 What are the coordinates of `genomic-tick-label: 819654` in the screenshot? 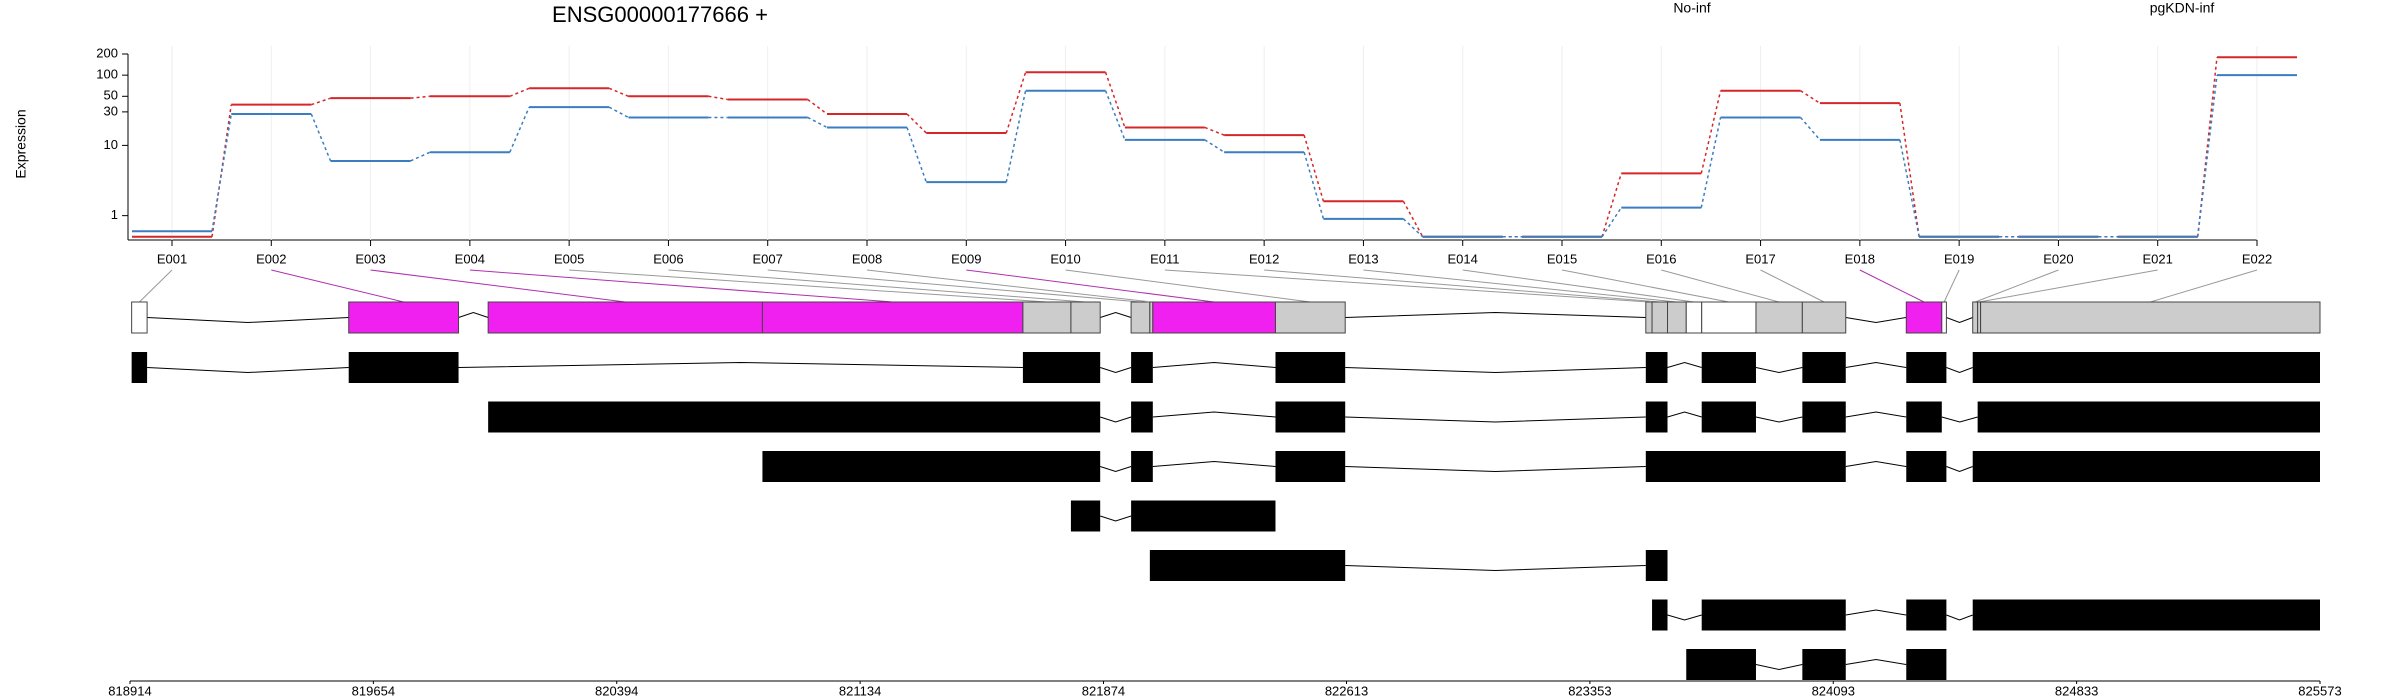 It's located at (373, 690).